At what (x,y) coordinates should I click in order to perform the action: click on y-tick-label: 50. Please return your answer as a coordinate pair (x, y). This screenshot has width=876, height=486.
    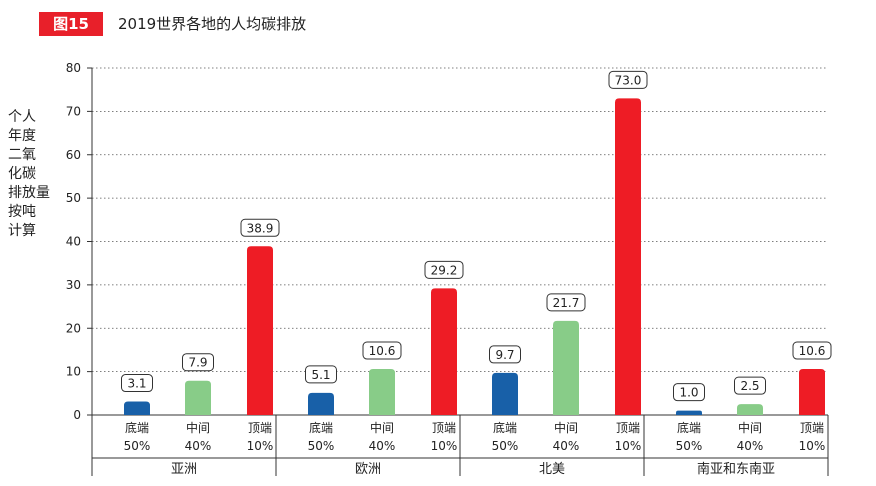
    Looking at the image, I should click on (73, 198).